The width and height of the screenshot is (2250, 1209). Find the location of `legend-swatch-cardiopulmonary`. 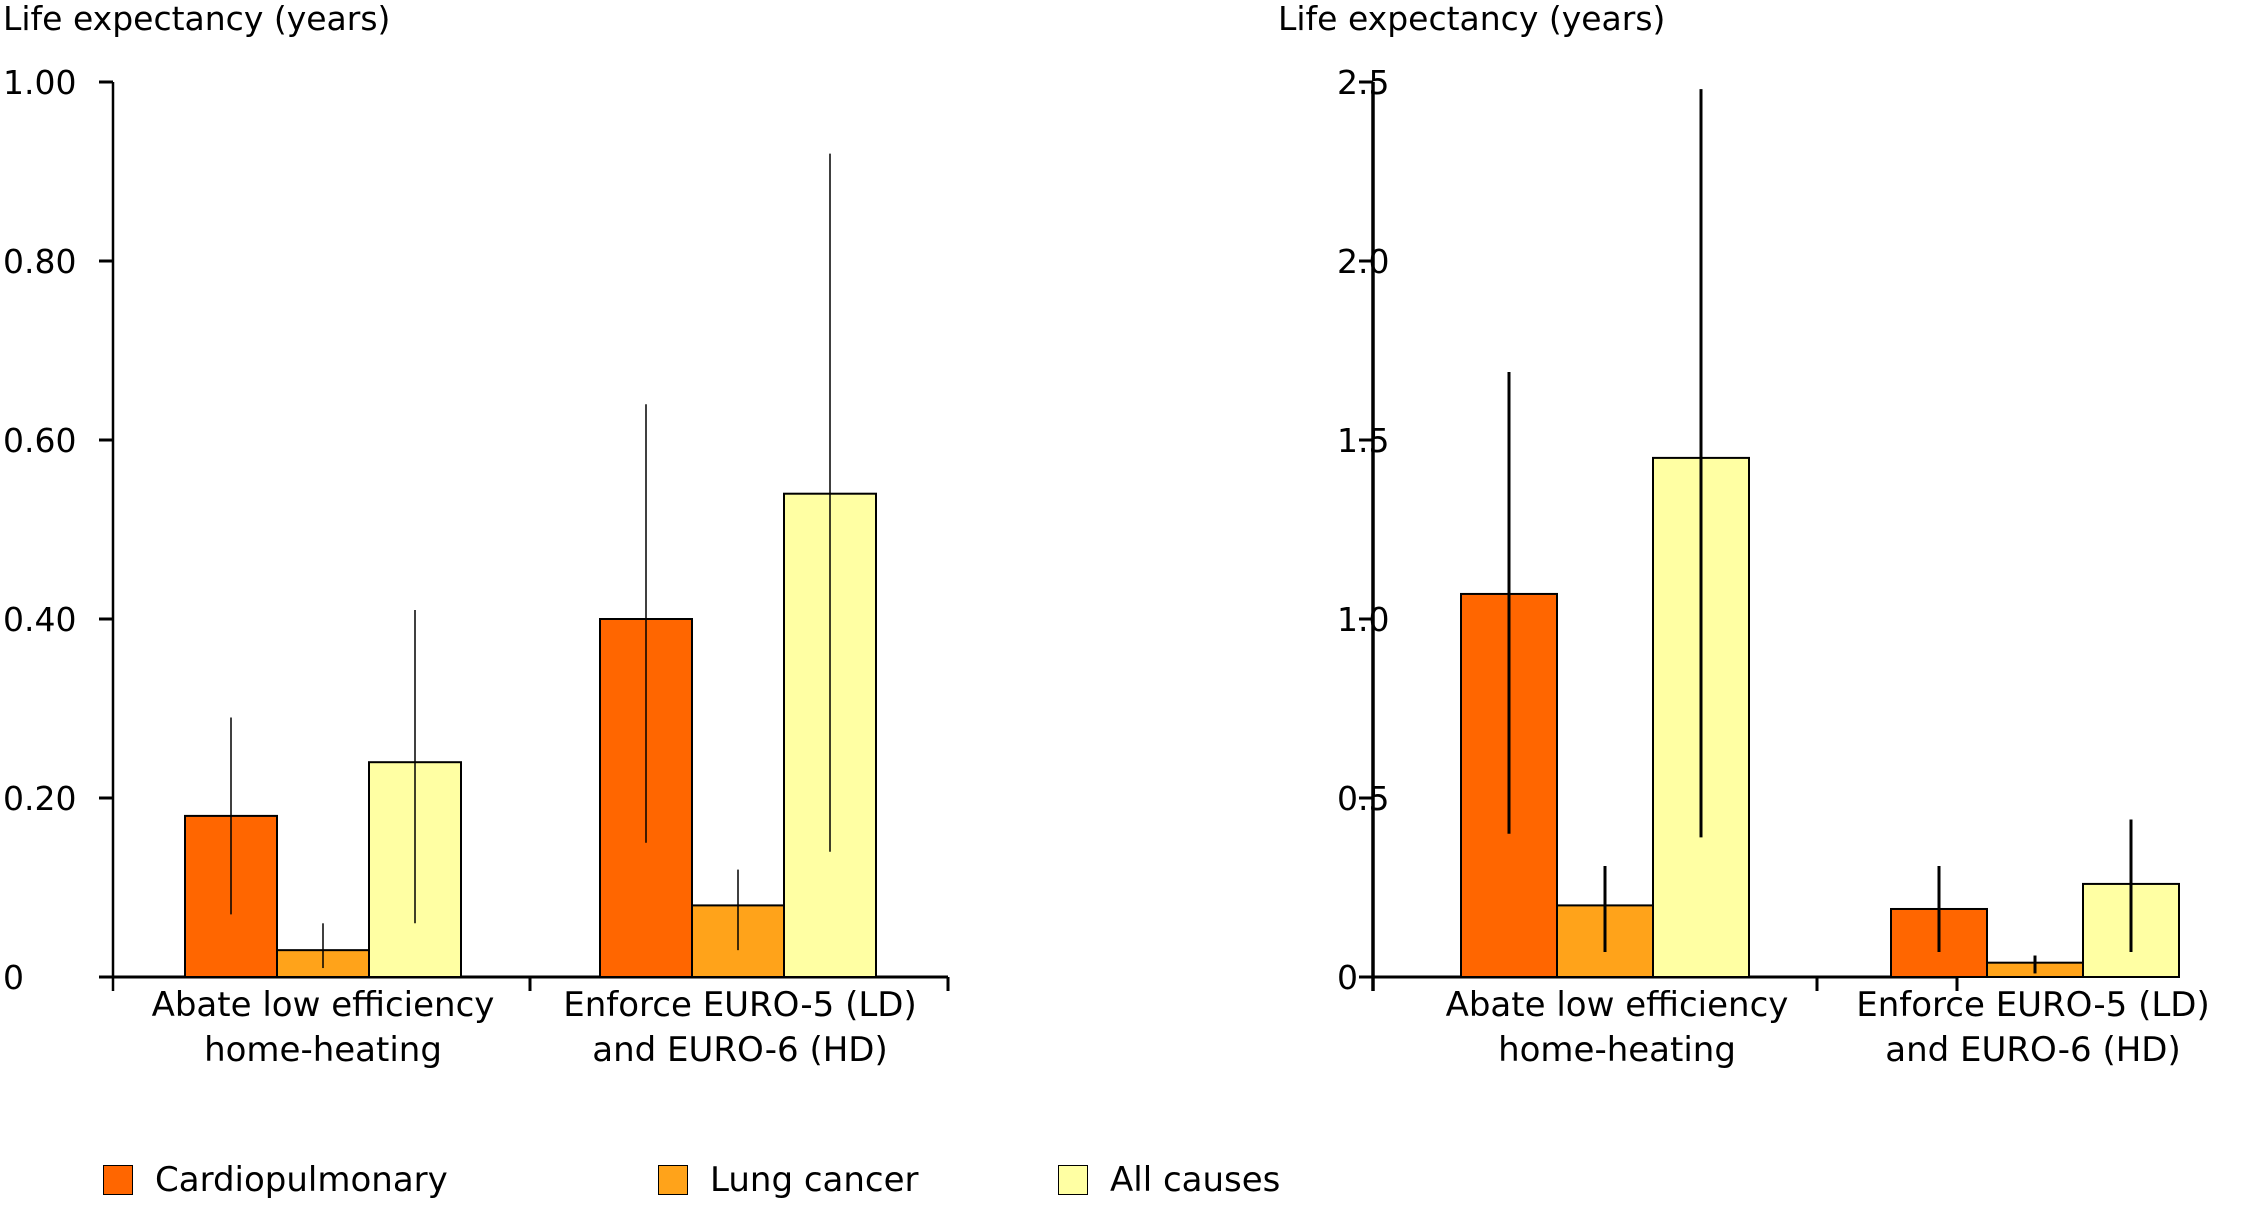

legend-swatch-cardiopulmonary is located at coordinates (118, 1180).